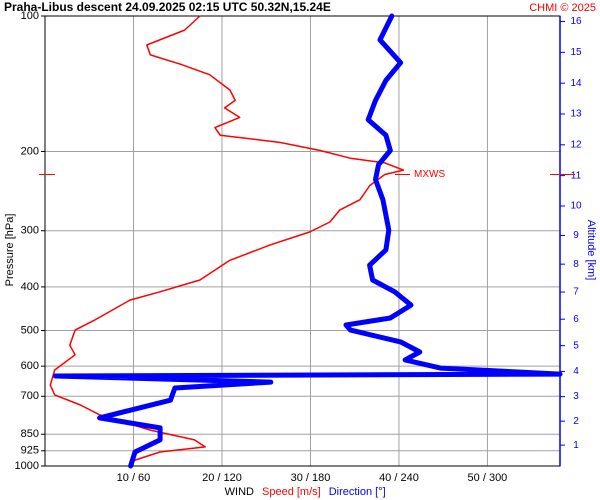 The width and height of the screenshot is (600, 500). Describe the element at coordinates (576, 52) in the screenshot. I see `y2-tick-label: 15` at that location.